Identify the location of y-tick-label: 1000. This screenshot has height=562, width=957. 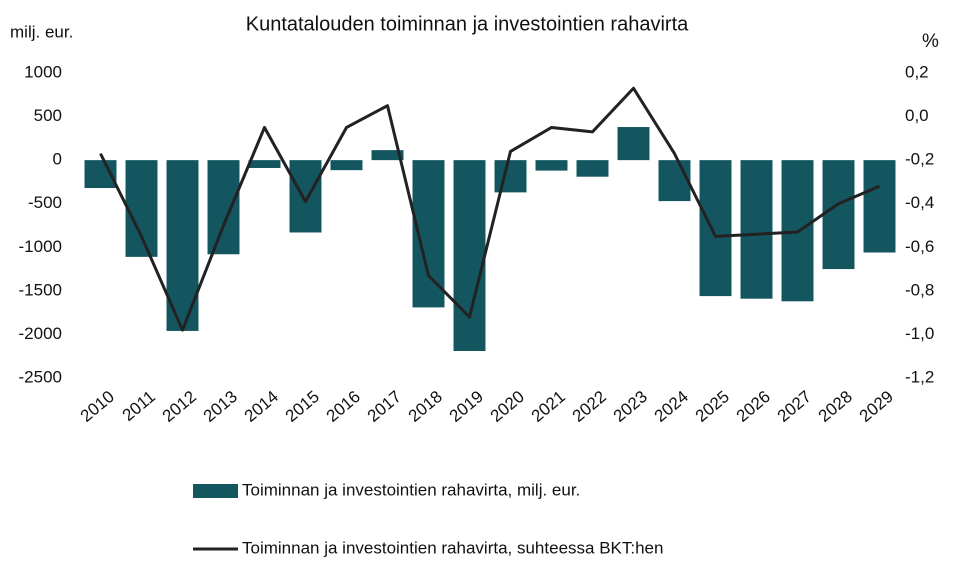
(43, 71).